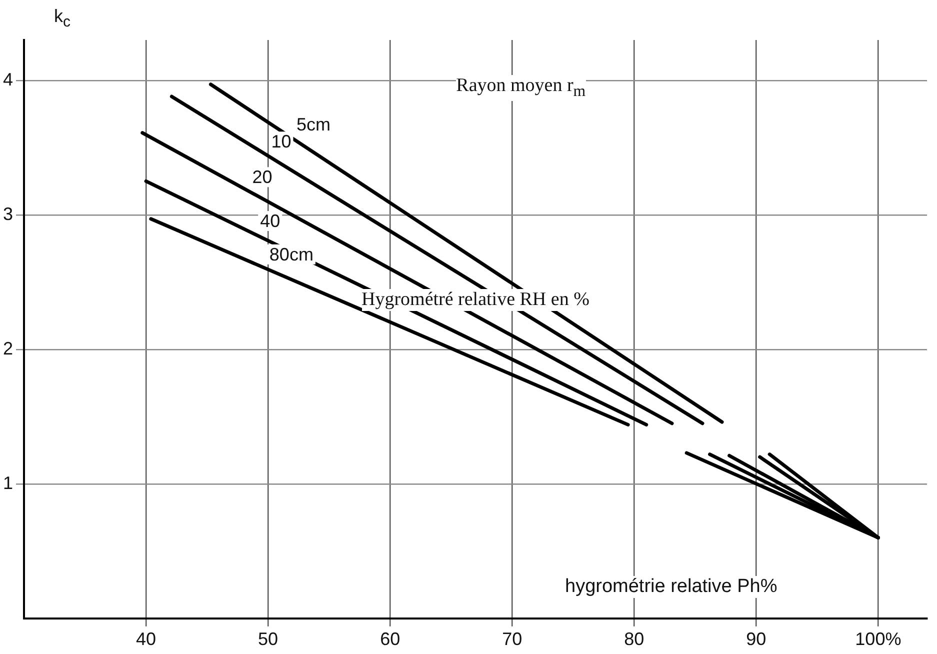 Image resolution: width=937 pixels, height=654 pixels. I want to click on x-tick-label: 80, so click(634, 639).